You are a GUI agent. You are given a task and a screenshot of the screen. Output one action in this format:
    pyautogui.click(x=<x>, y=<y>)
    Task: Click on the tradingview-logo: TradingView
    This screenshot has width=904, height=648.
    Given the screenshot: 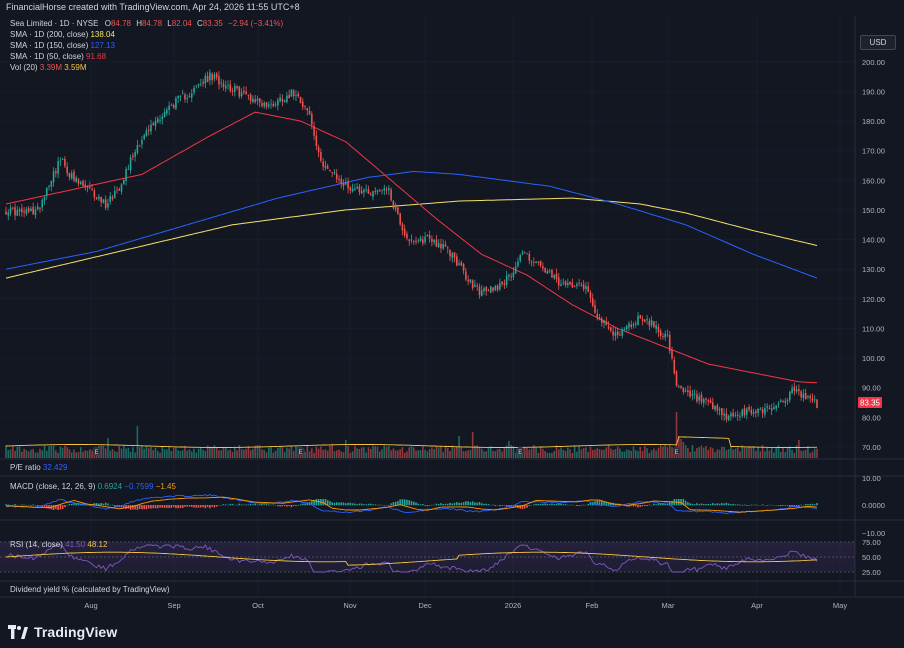 What is the action you would take?
    pyautogui.click(x=62, y=632)
    